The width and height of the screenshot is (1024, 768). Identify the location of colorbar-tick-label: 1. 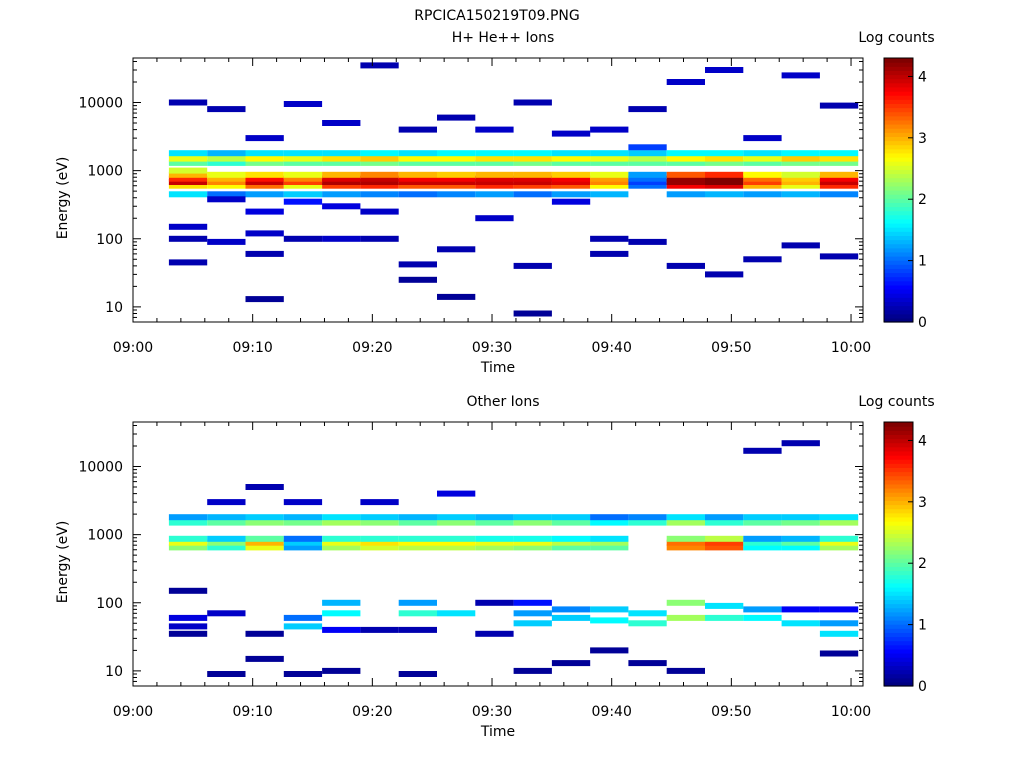
(922, 262).